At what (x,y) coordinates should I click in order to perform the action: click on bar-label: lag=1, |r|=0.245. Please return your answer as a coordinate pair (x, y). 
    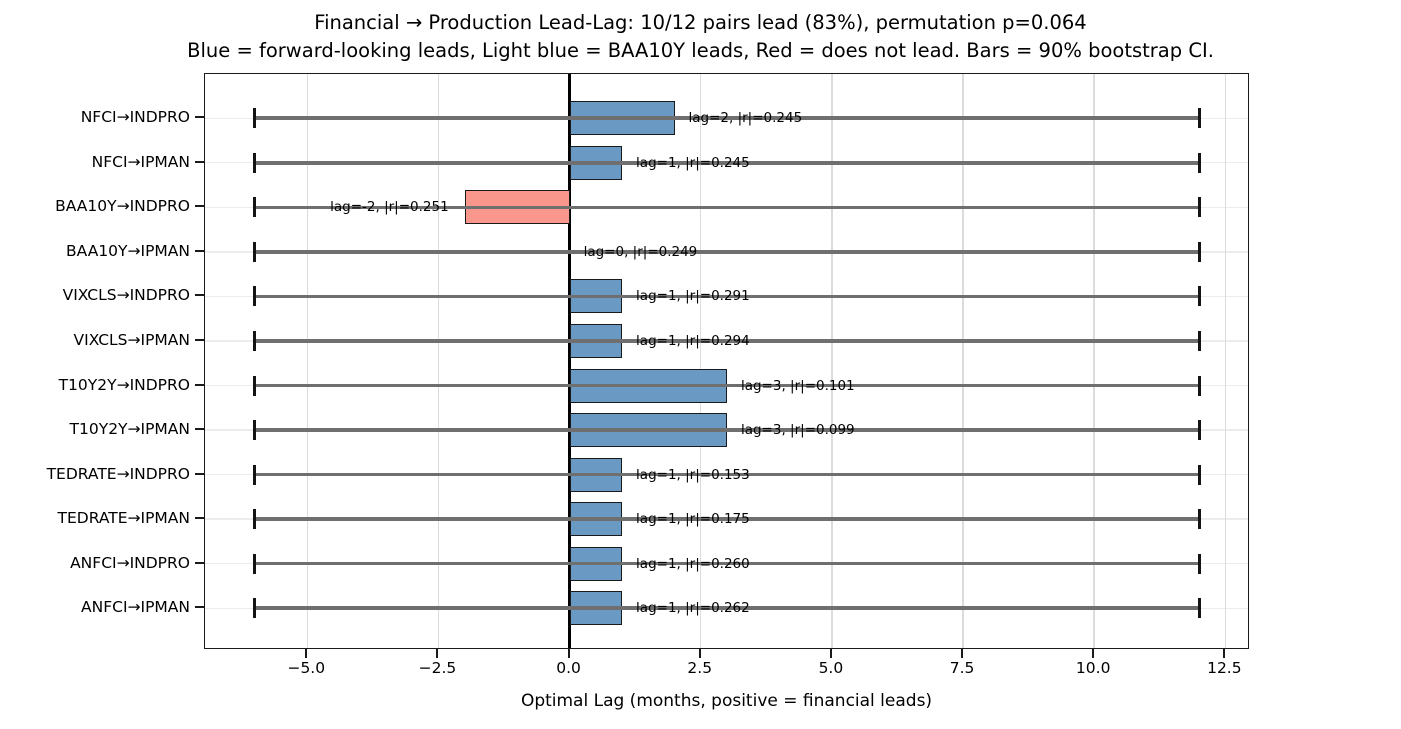
    Looking at the image, I should click on (693, 162).